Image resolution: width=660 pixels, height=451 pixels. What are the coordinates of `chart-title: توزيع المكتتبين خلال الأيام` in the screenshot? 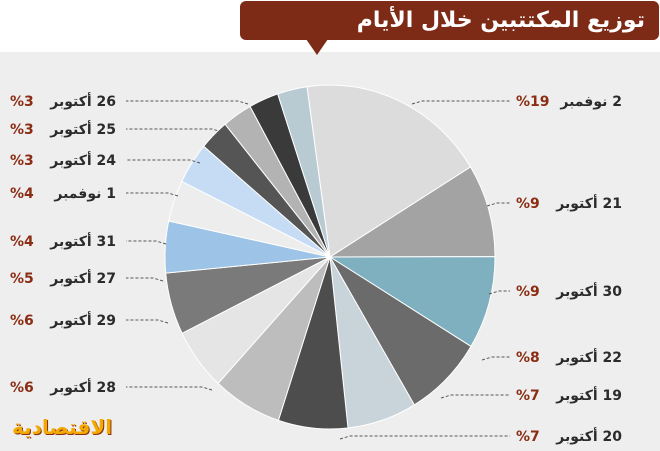 It's located at (500, 20).